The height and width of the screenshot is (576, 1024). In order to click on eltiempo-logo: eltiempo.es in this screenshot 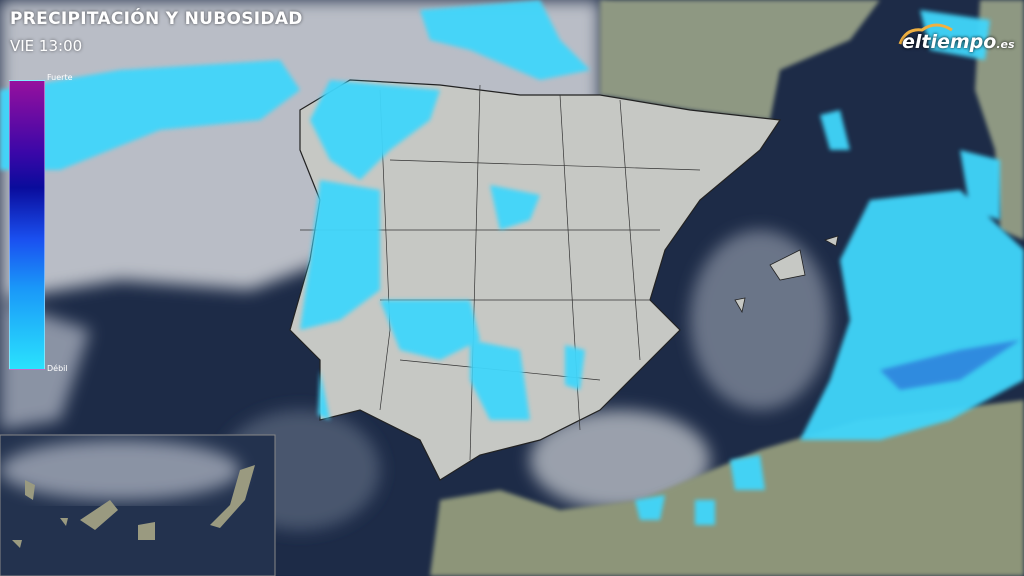, I will do `click(956, 42)`.